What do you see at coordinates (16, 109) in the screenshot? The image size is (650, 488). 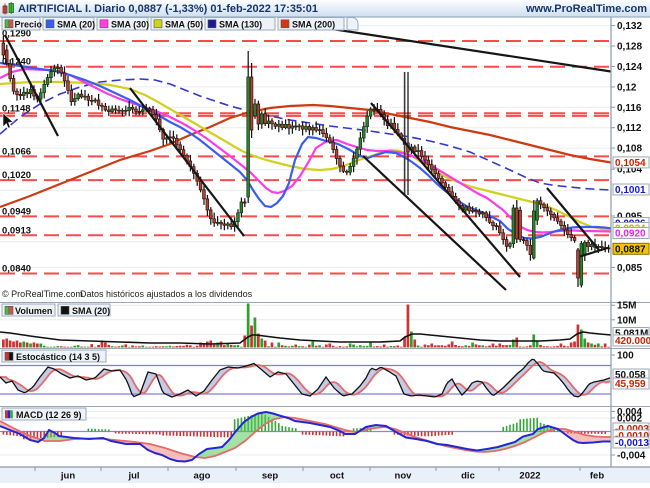 I see `svg-text: 0,1148` at bounding box center [16, 109].